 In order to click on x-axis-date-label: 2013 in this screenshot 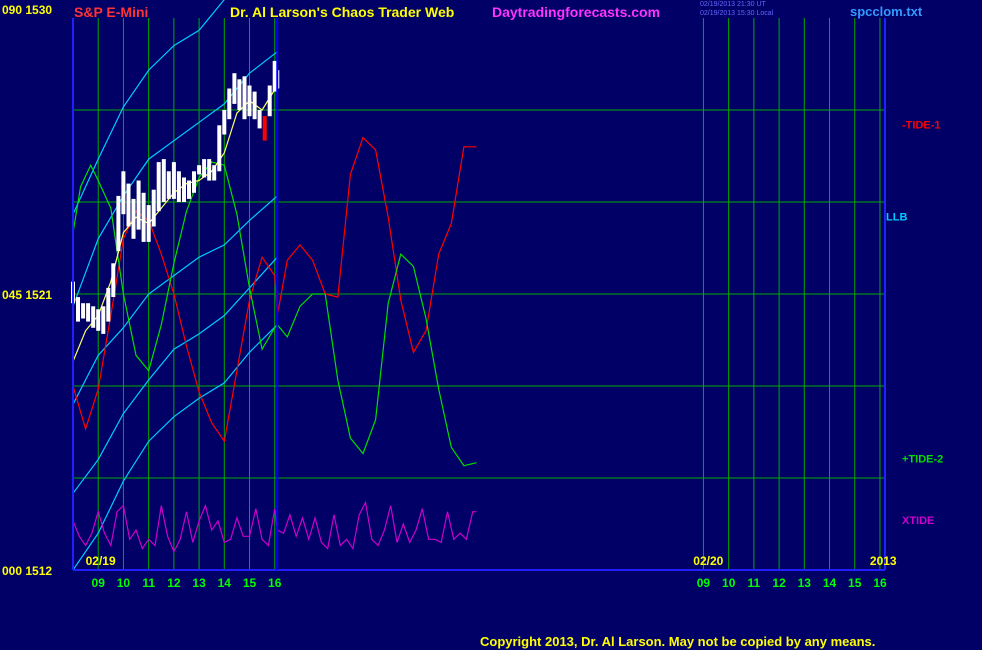, I will do `click(883, 561)`.